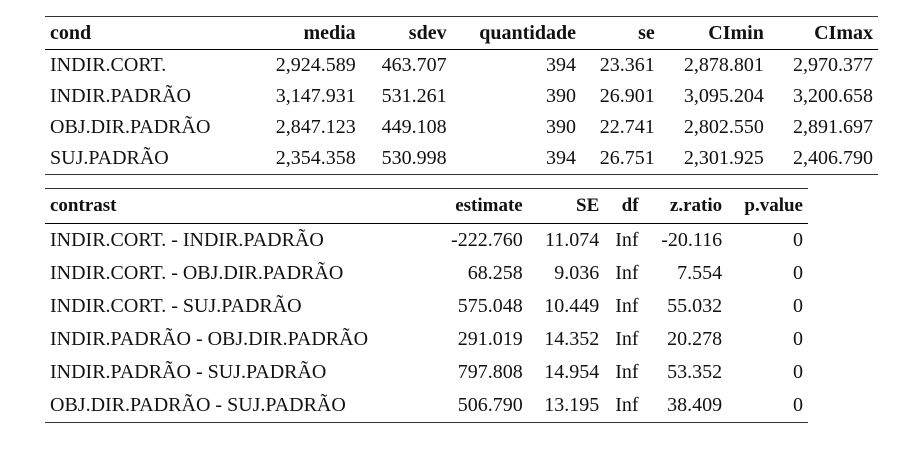 The width and height of the screenshot is (918, 454). What do you see at coordinates (695, 339) in the screenshot?
I see `cell-zratio: 20.278` at bounding box center [695, 339].